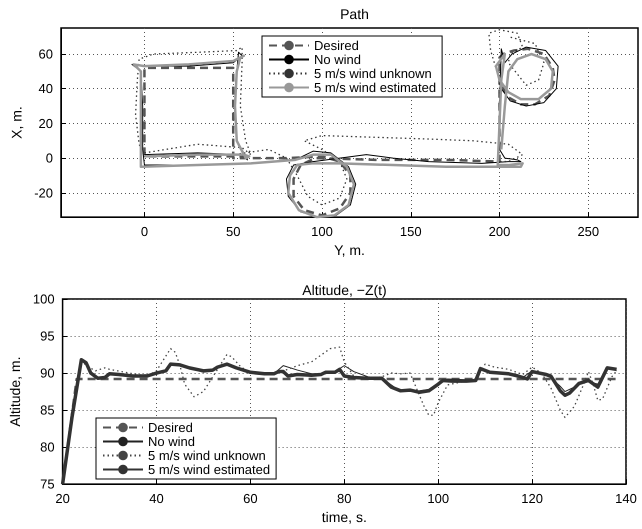  What do you see at coordinates (344, 498) in the screenshot?
I see `x-tick-label: 80` at bounding box center [344, 498].